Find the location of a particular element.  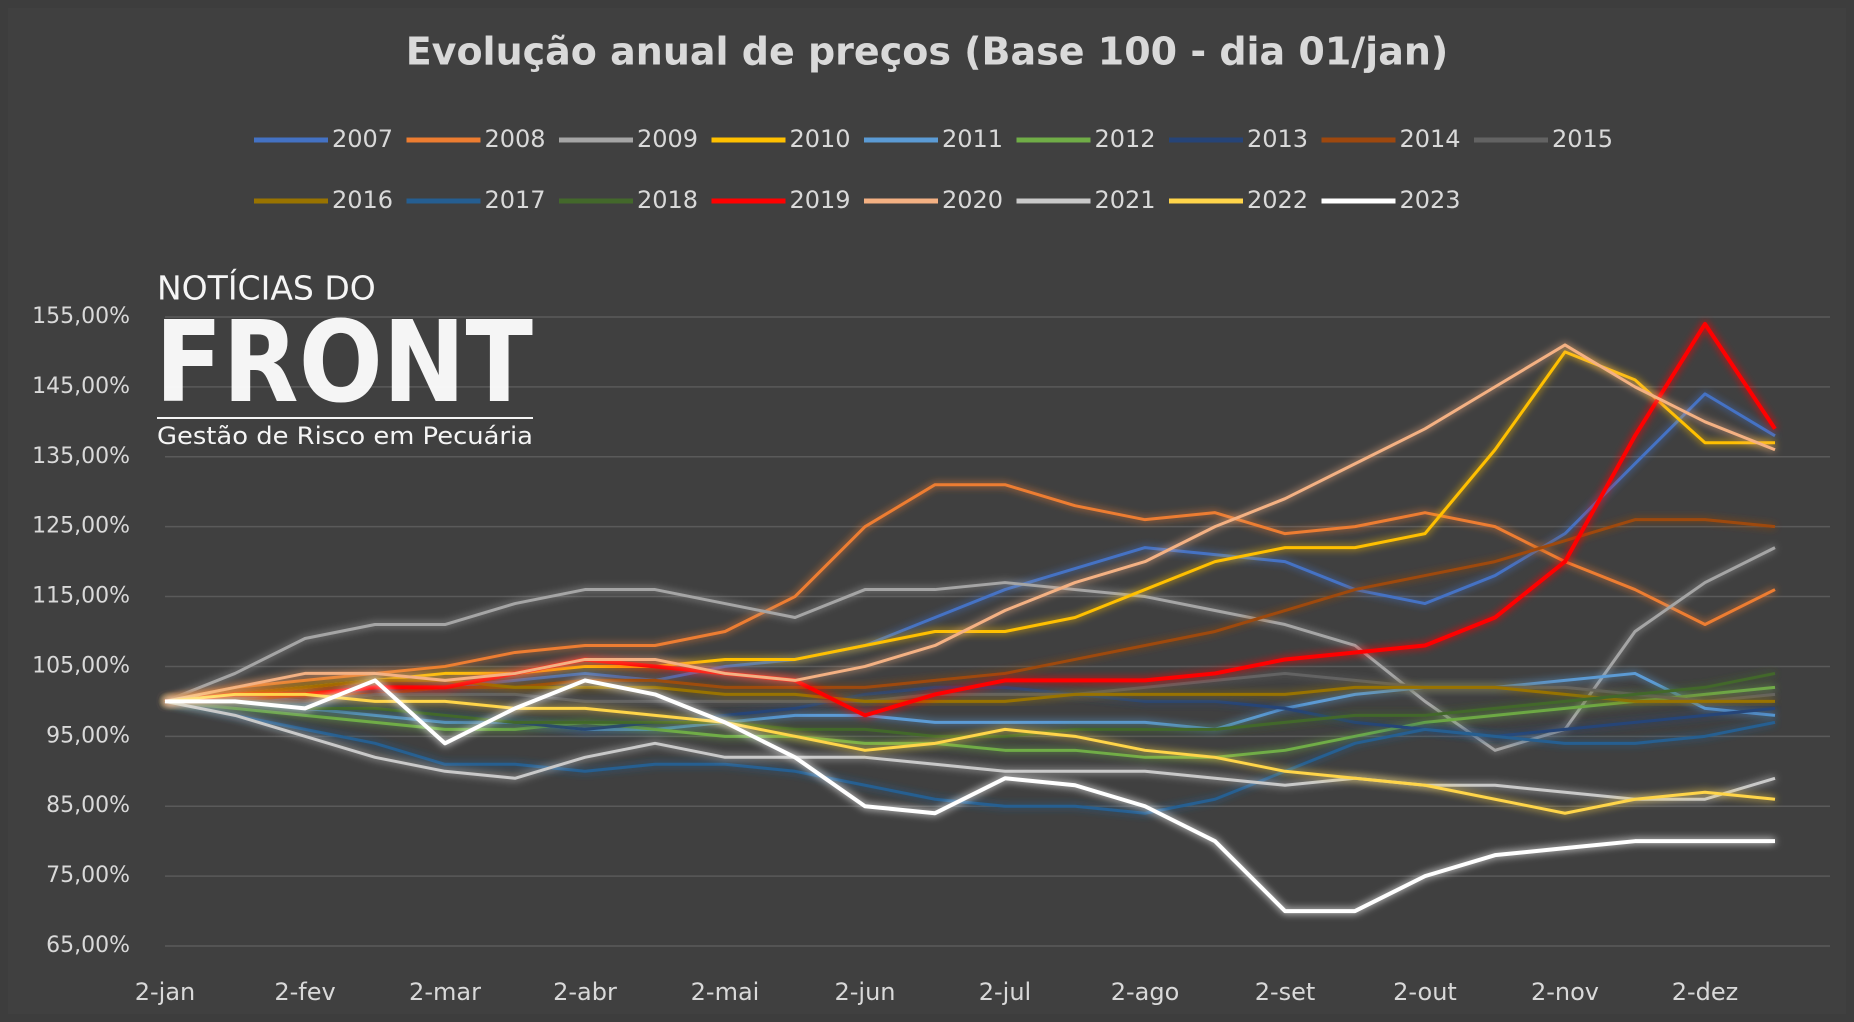

x-tick-label: 2-jul is located at coordinates (1005, 992).